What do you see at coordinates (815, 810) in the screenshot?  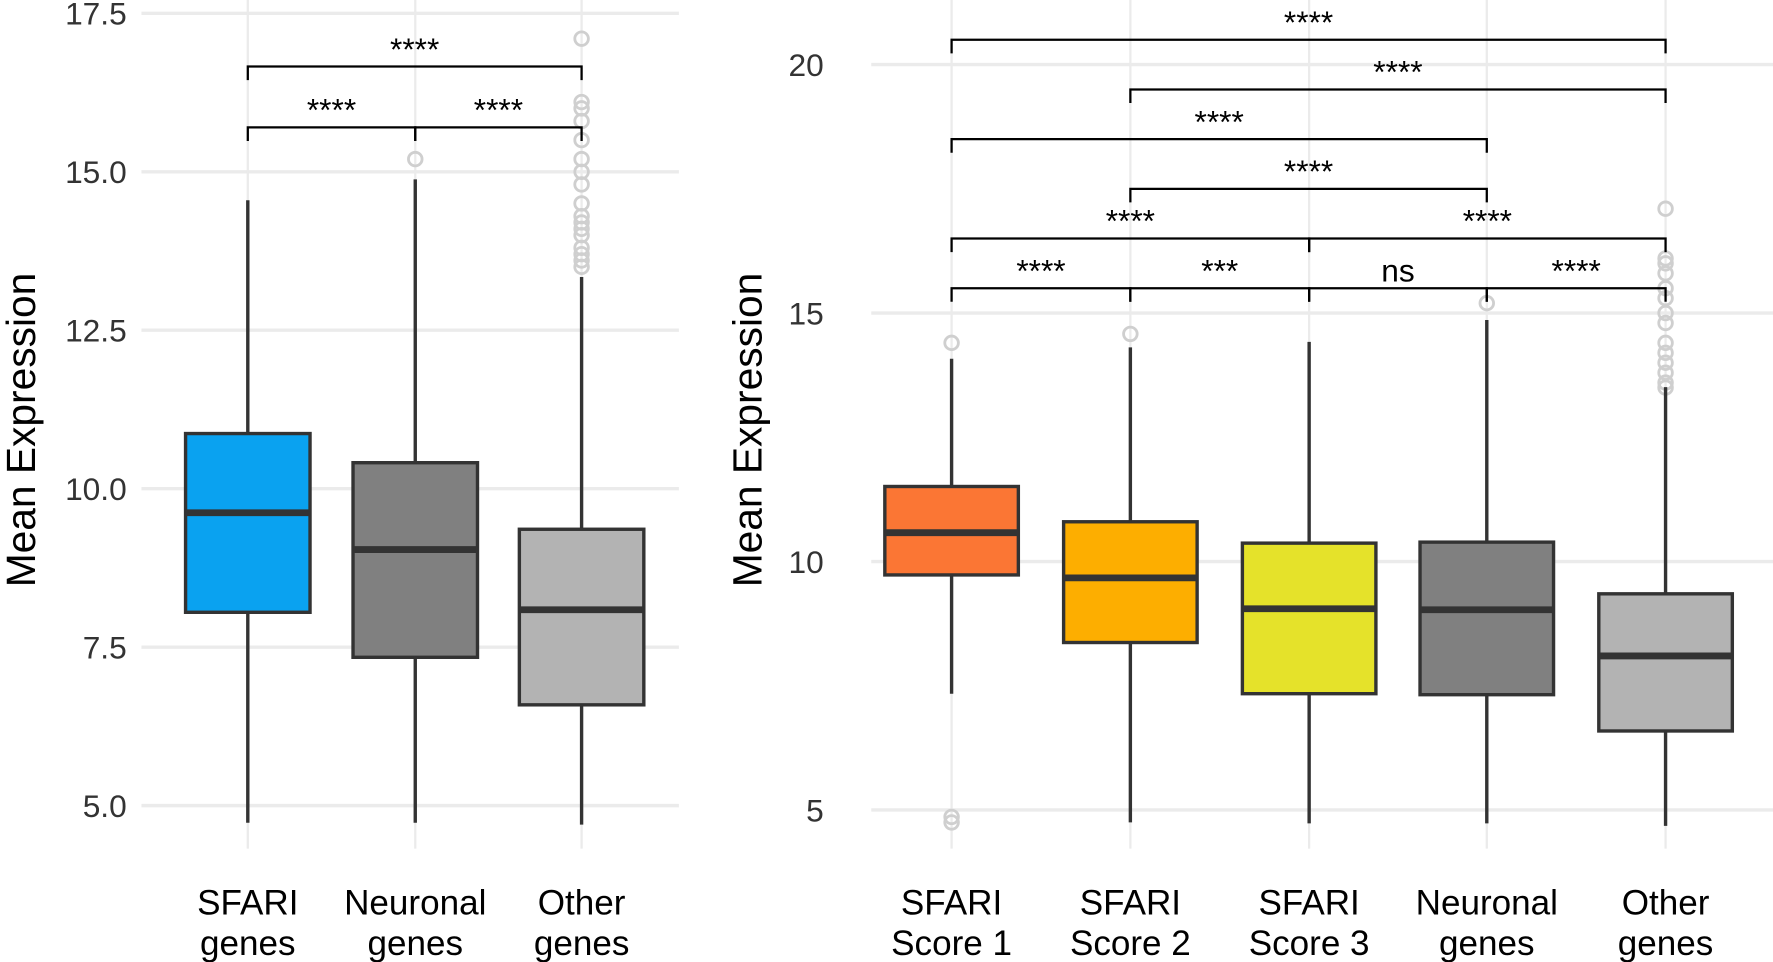 I see `y-tick-label: 5` at bounding box center [815, 810].